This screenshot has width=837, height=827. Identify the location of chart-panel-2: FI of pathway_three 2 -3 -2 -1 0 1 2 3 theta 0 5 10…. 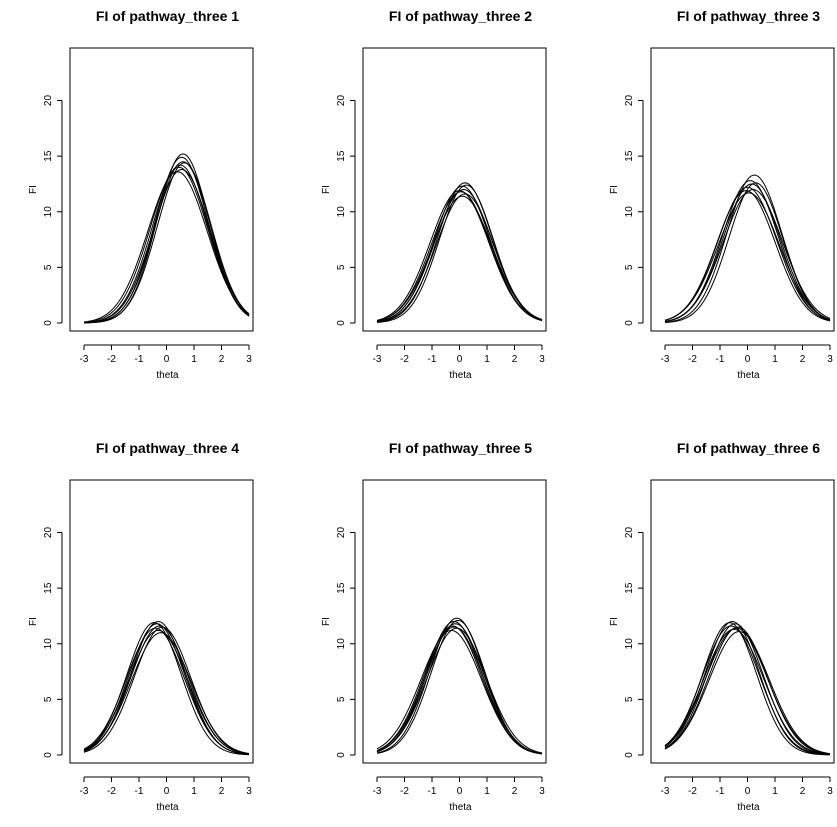
(434, 194).